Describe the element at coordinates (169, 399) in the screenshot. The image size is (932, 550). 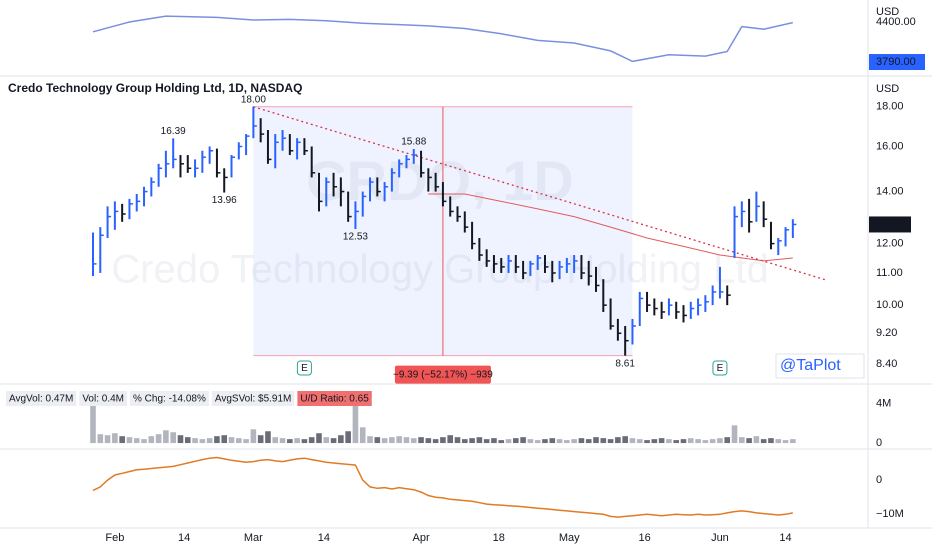
I see `stat-label: % Chg: -14.08%` at that location.